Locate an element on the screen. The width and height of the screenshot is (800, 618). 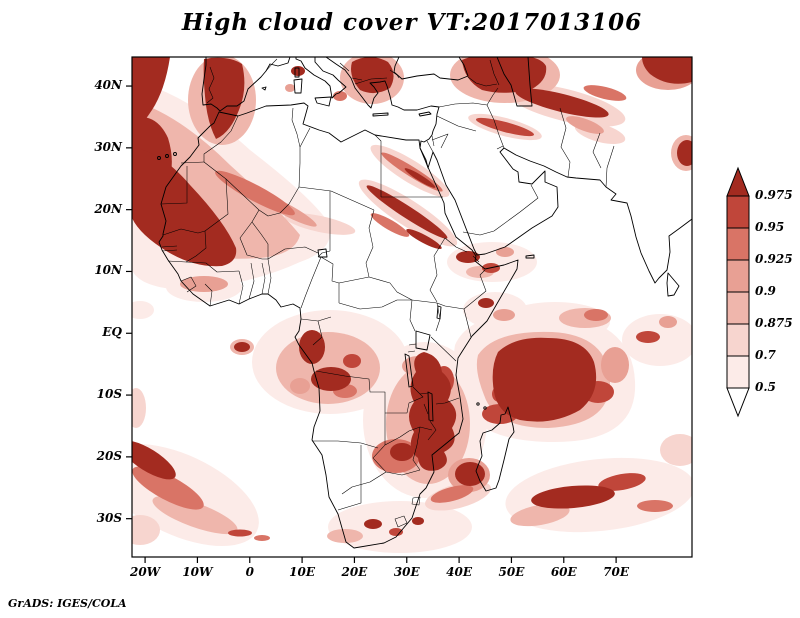
x-tick-label: 10E is located at coordinates (302, 572).